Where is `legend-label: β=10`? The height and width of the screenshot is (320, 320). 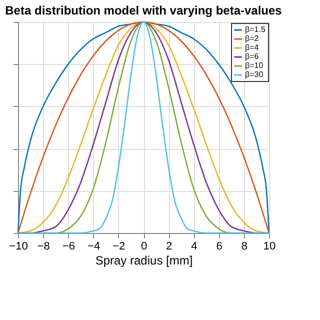 legend-label: β=10 is located at coordinates (254, 65).